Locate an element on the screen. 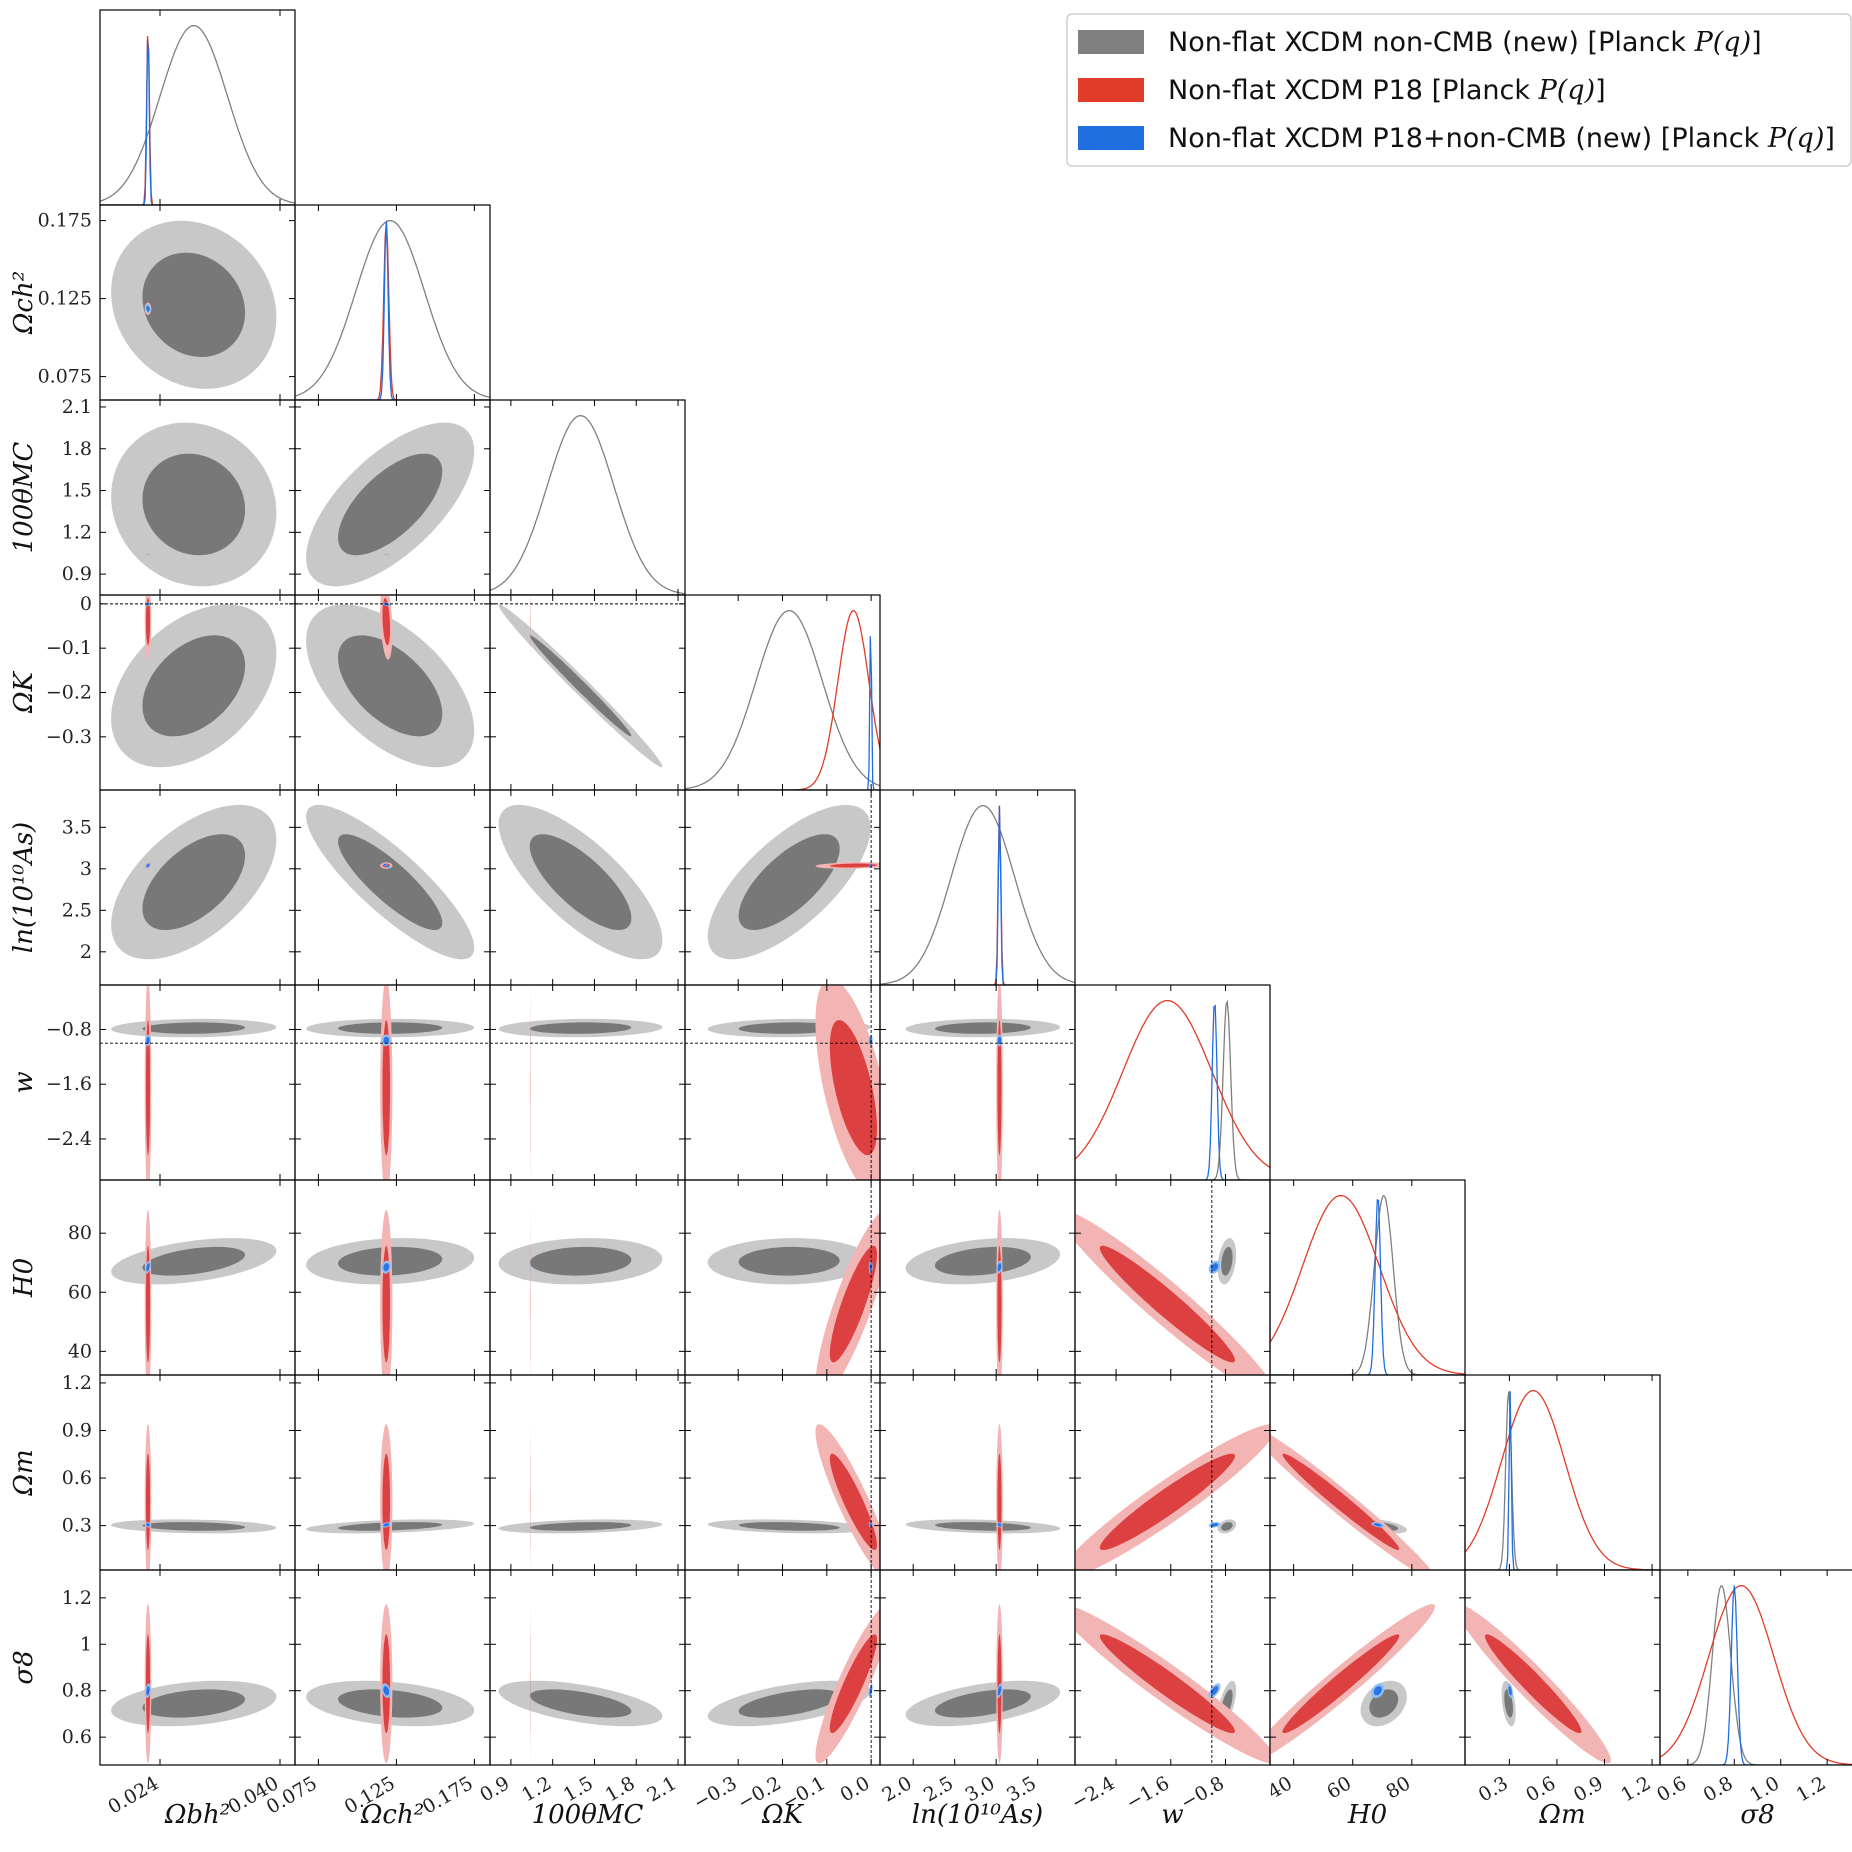  marginal-p18-w is located at coordinates (1172, 1084).